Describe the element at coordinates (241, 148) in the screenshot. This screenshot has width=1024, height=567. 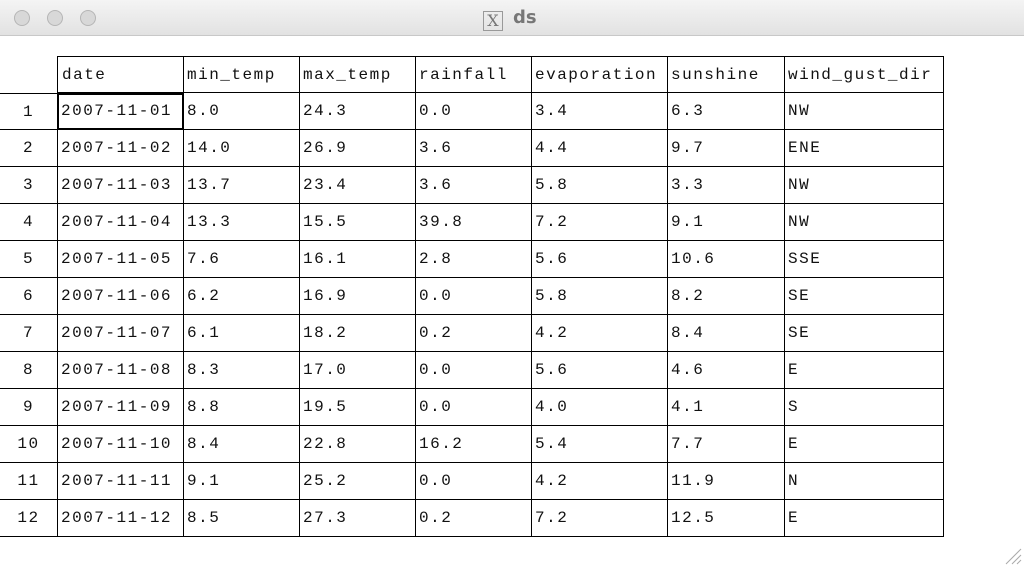
I see `table-cell: 14.0` at that location.